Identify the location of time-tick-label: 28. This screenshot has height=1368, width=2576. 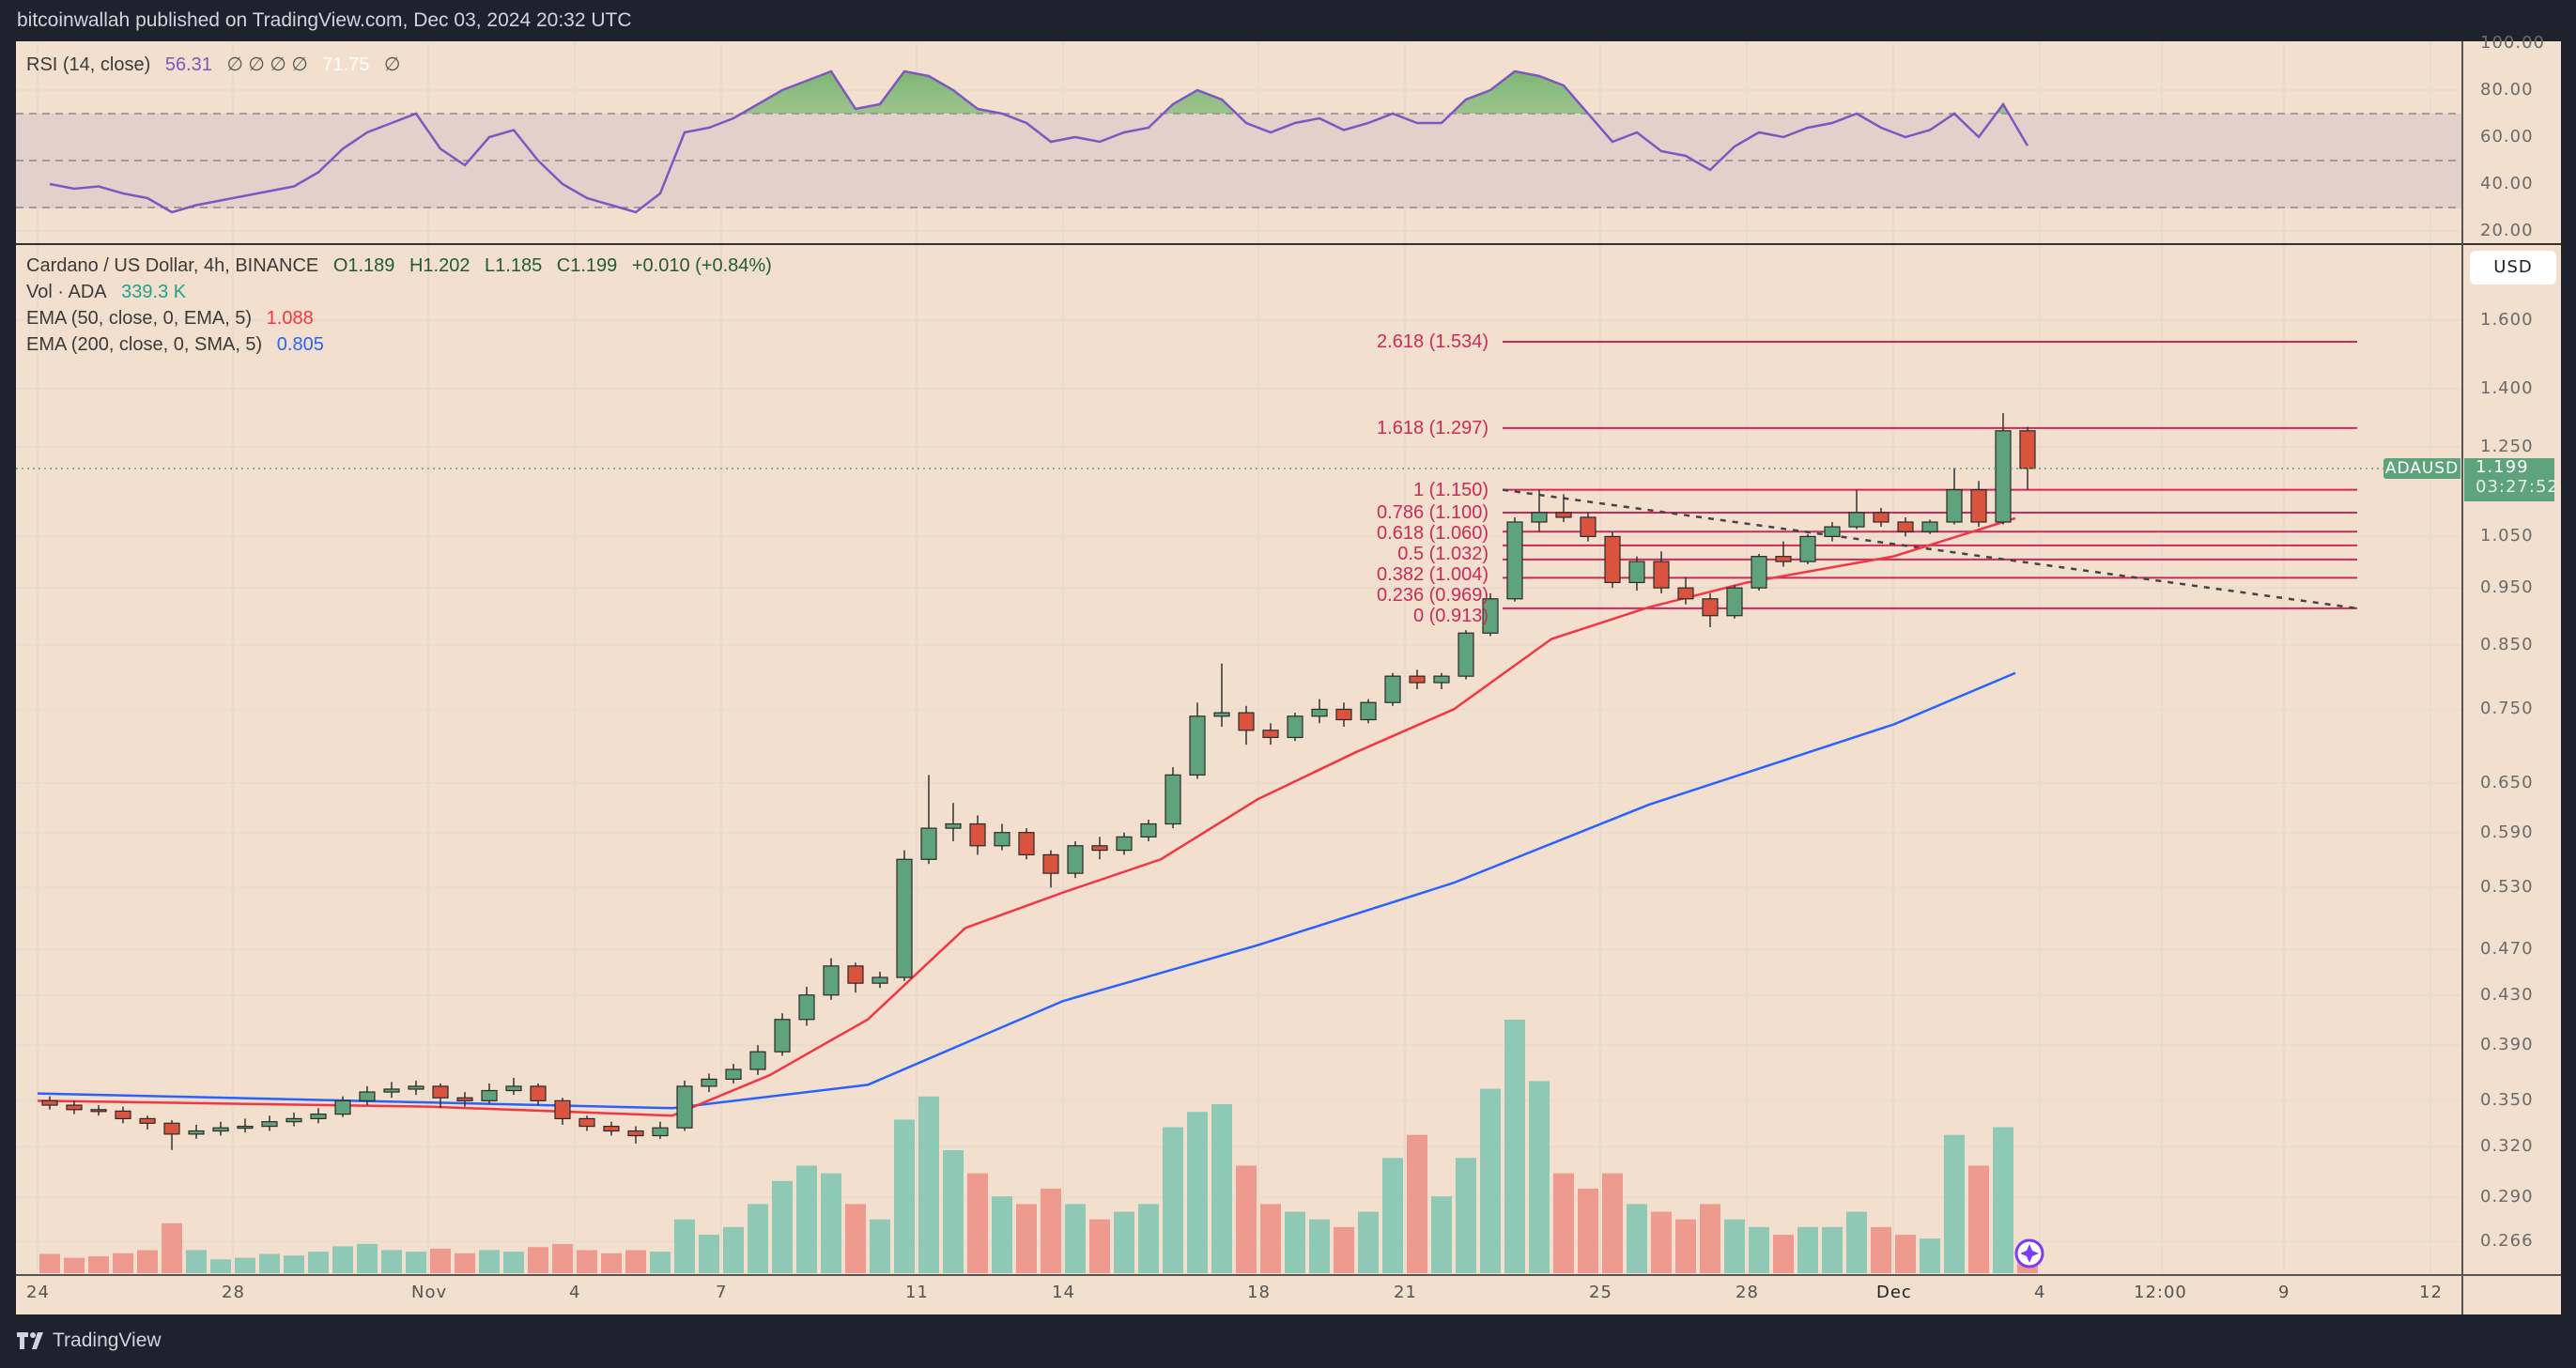
(233, 1292).